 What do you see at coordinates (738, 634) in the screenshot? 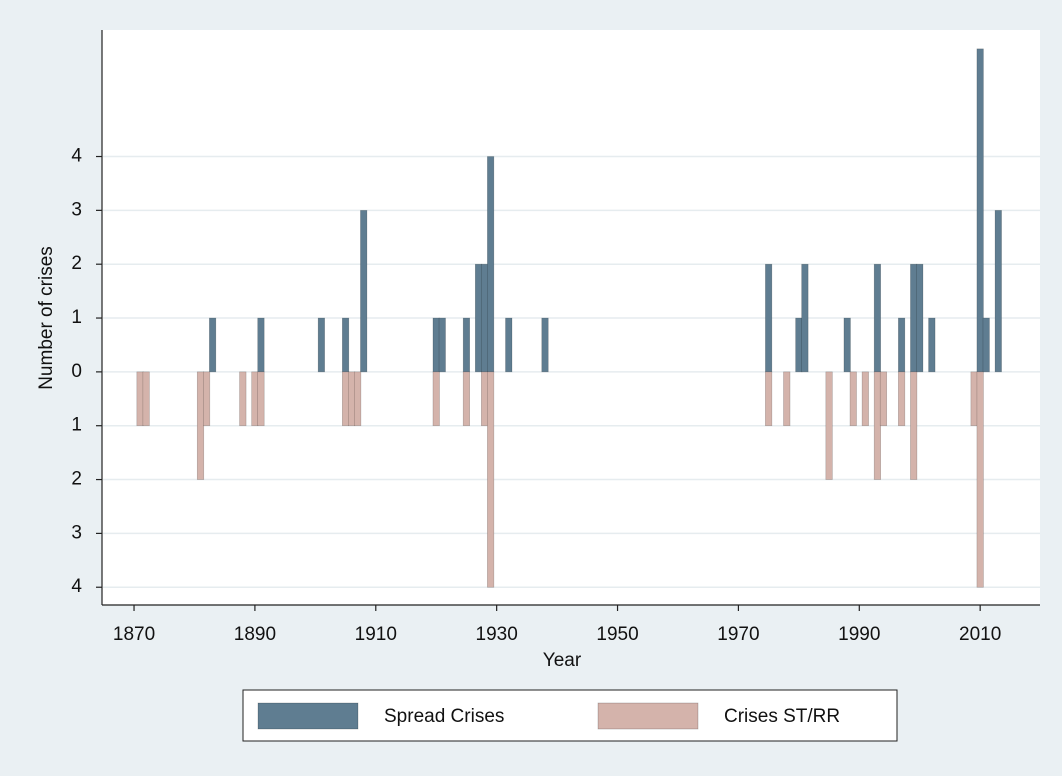
I see `x-tick-label: 1970` at bounding box center [738, 634].